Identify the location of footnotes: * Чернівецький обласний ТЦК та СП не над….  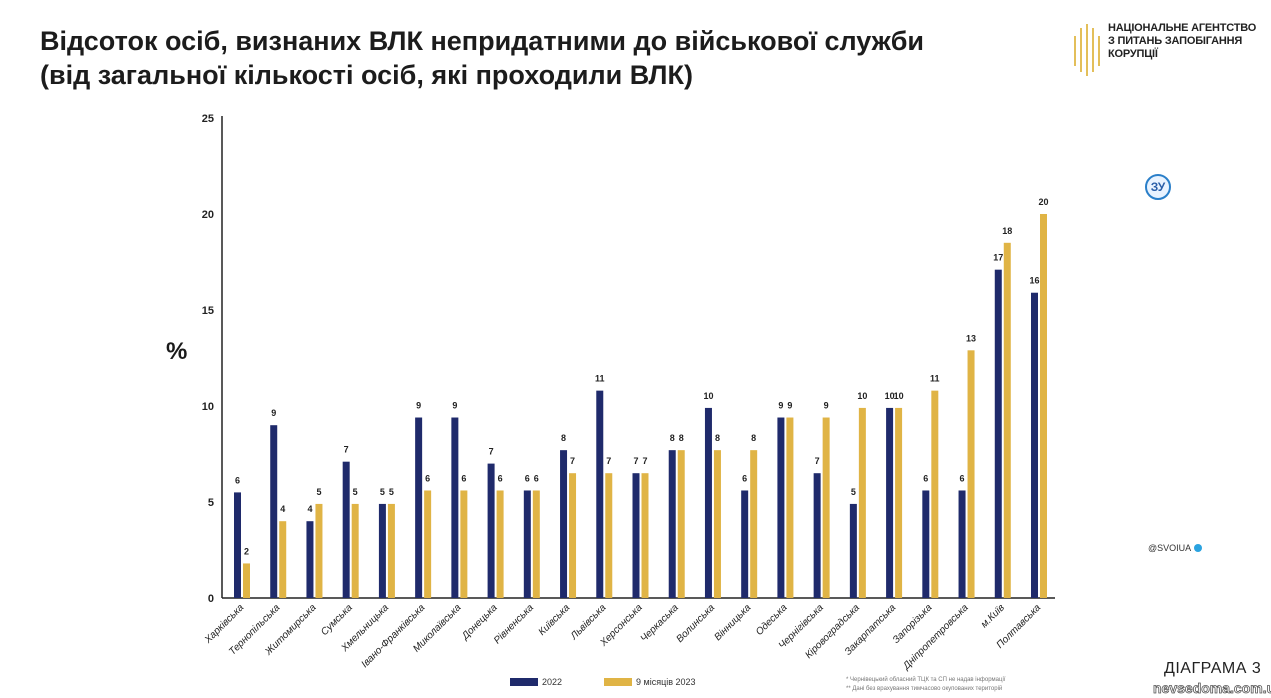
(925, 685).